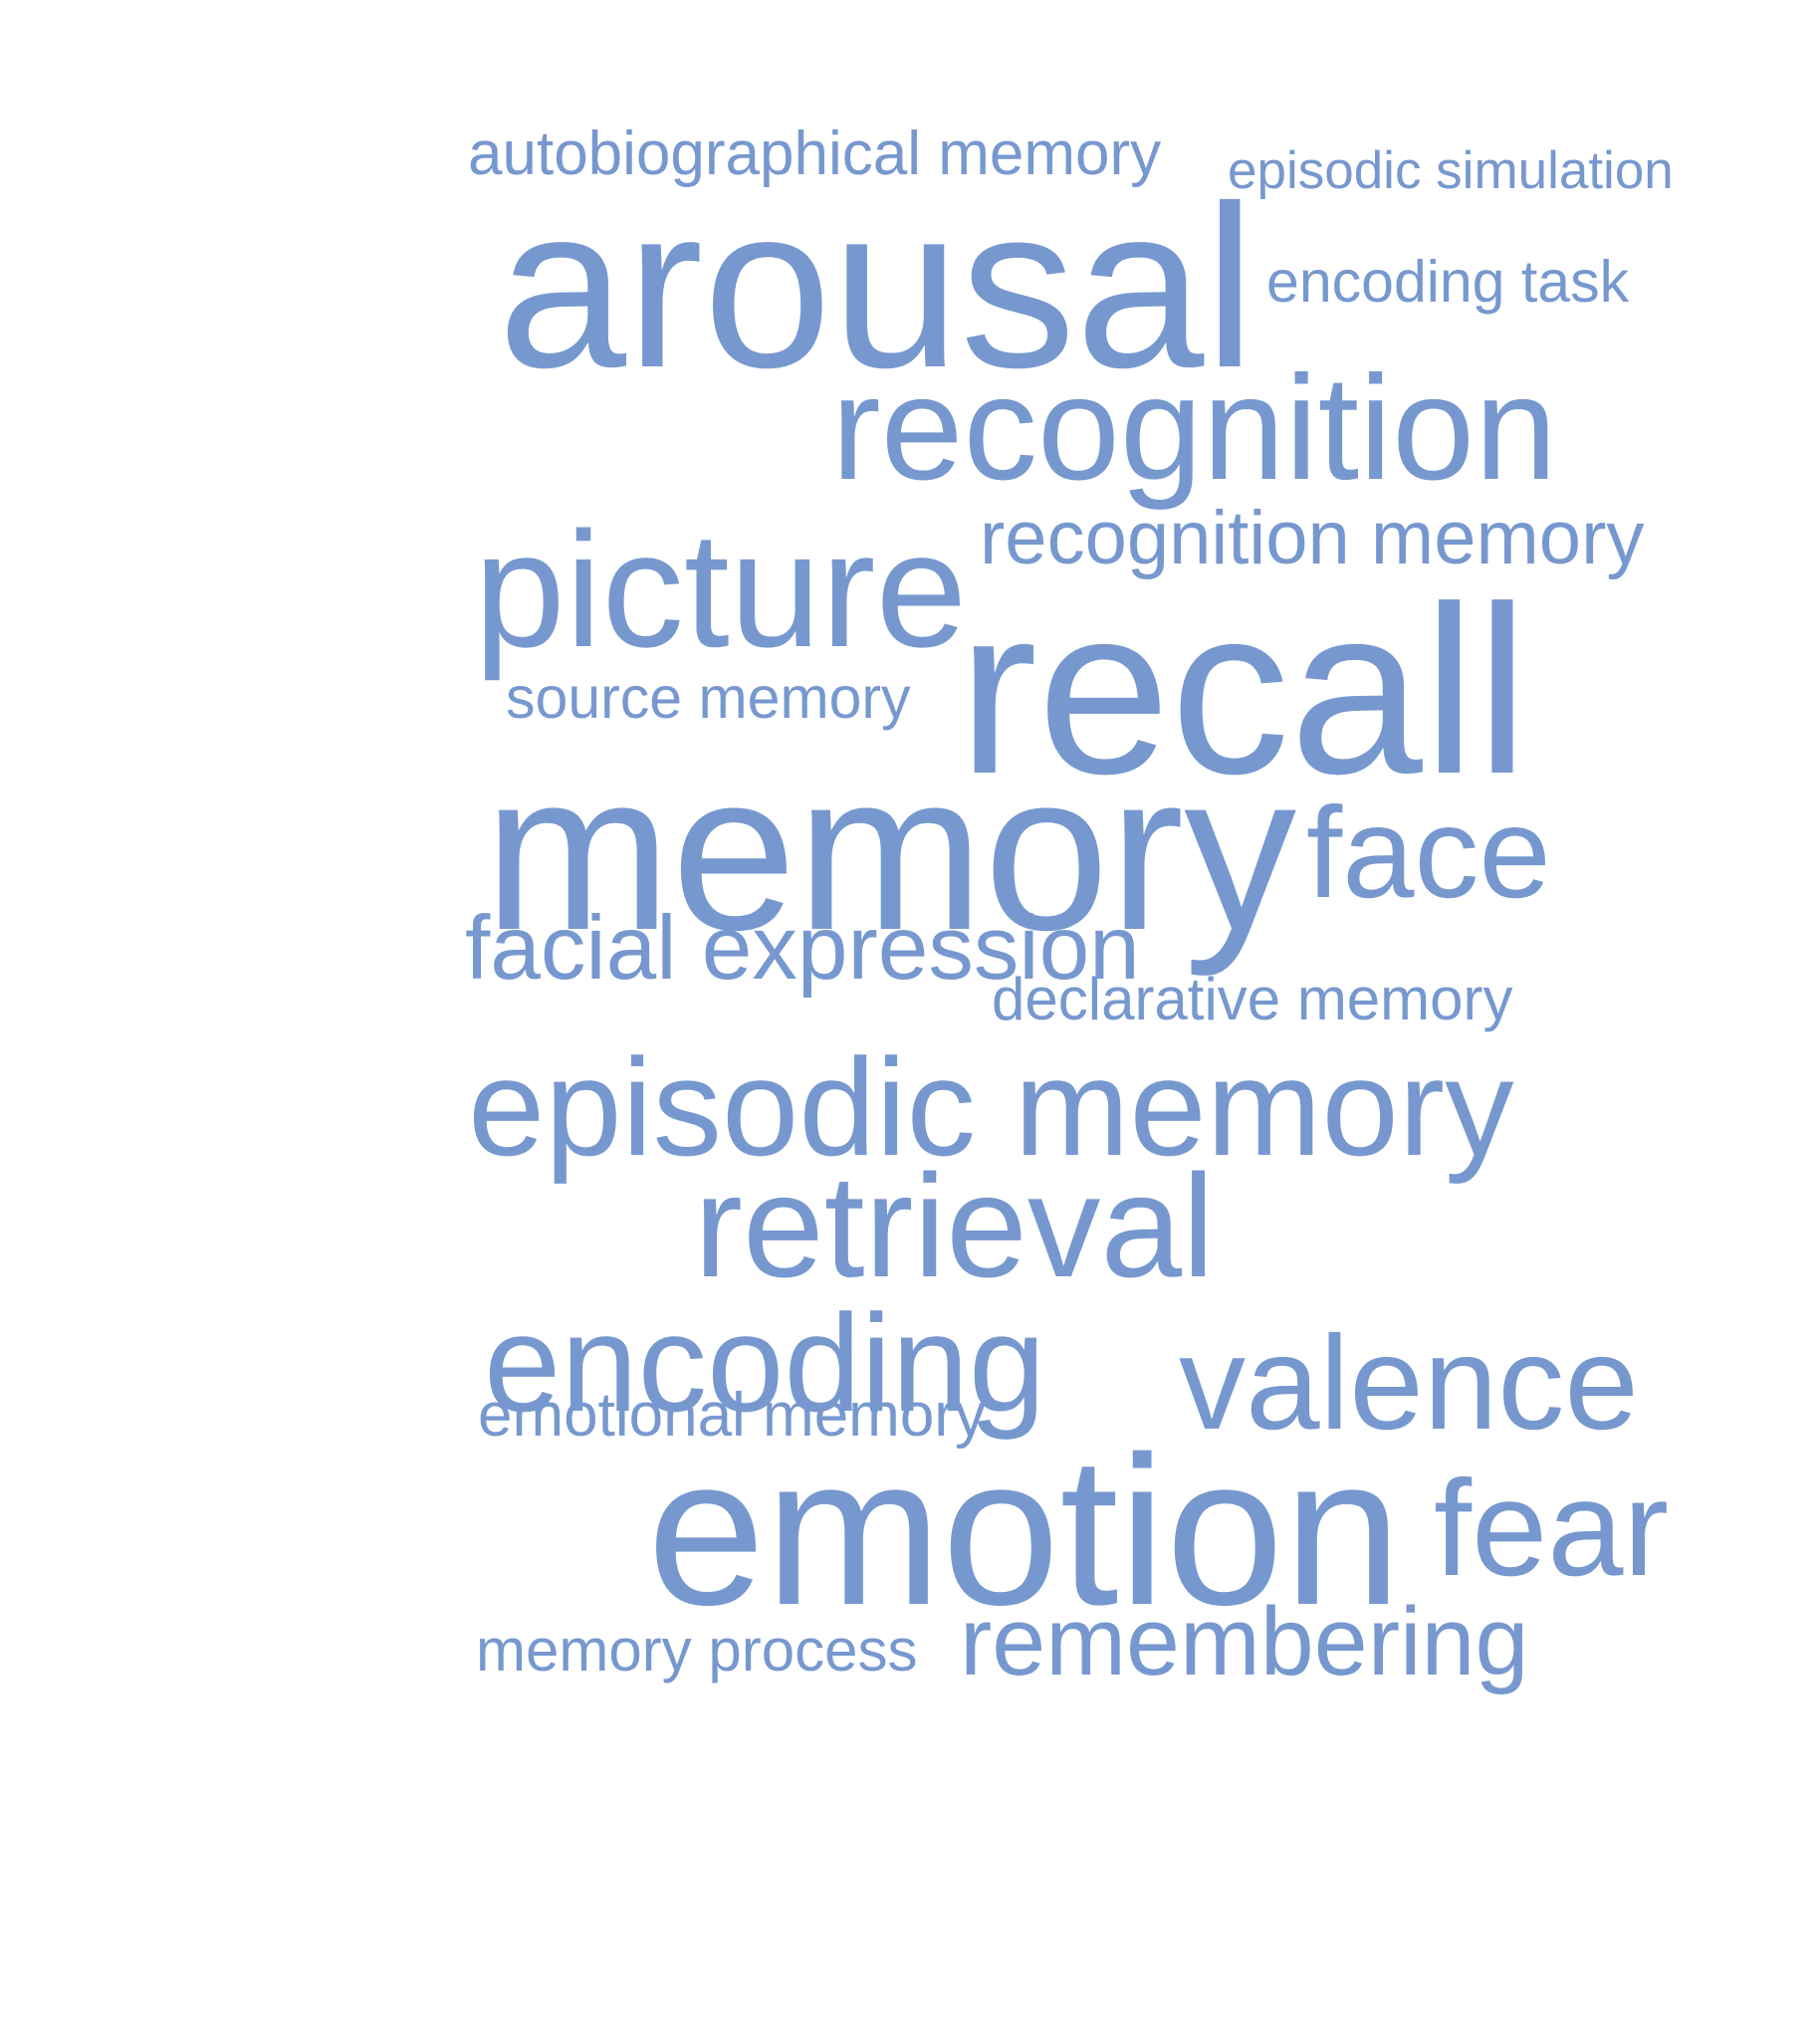  What do you see at coordinates (1194, 427) in the screenshot?
I see `word-recognition: recognition` at bounding box center [1194, 427].